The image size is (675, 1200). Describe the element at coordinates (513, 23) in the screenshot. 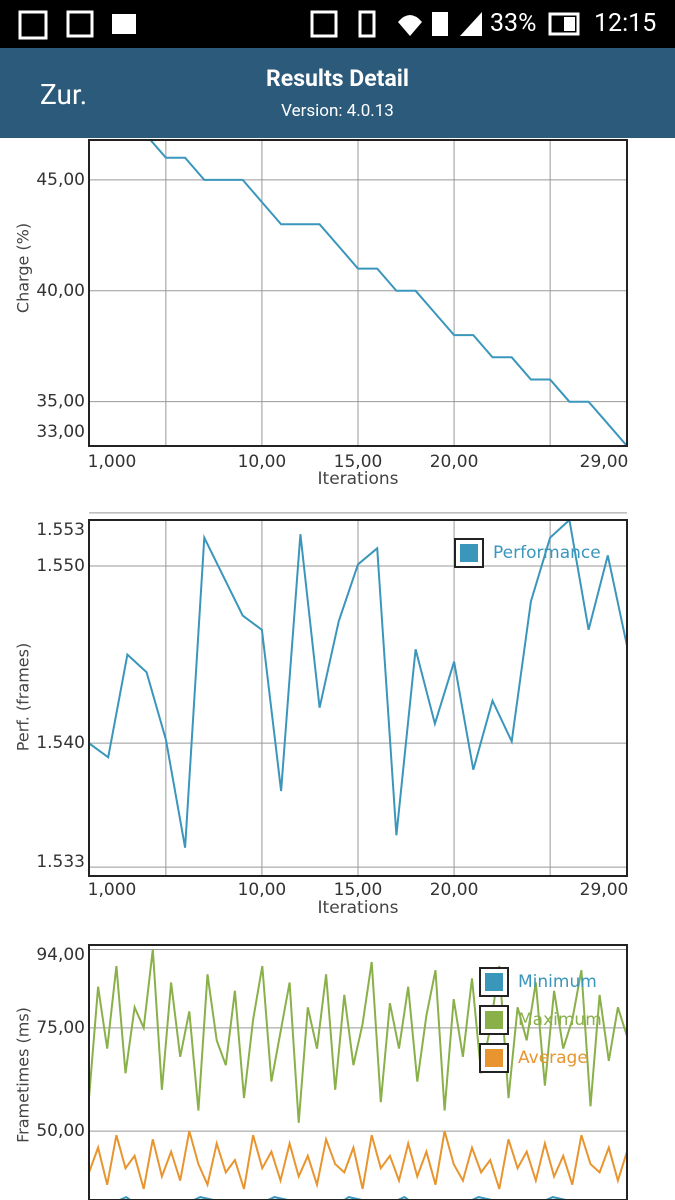

I see `battery: 33%` at that location.